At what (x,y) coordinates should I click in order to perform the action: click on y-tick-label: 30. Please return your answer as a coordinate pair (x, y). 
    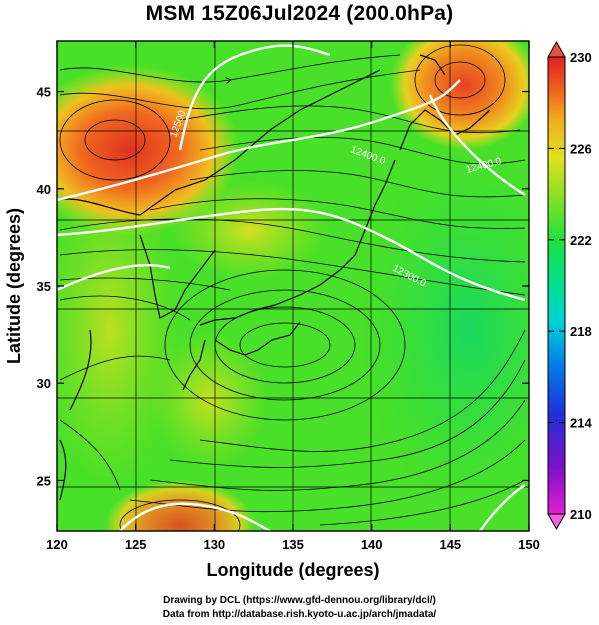
    Looking at the image, I should click on (44, 383).